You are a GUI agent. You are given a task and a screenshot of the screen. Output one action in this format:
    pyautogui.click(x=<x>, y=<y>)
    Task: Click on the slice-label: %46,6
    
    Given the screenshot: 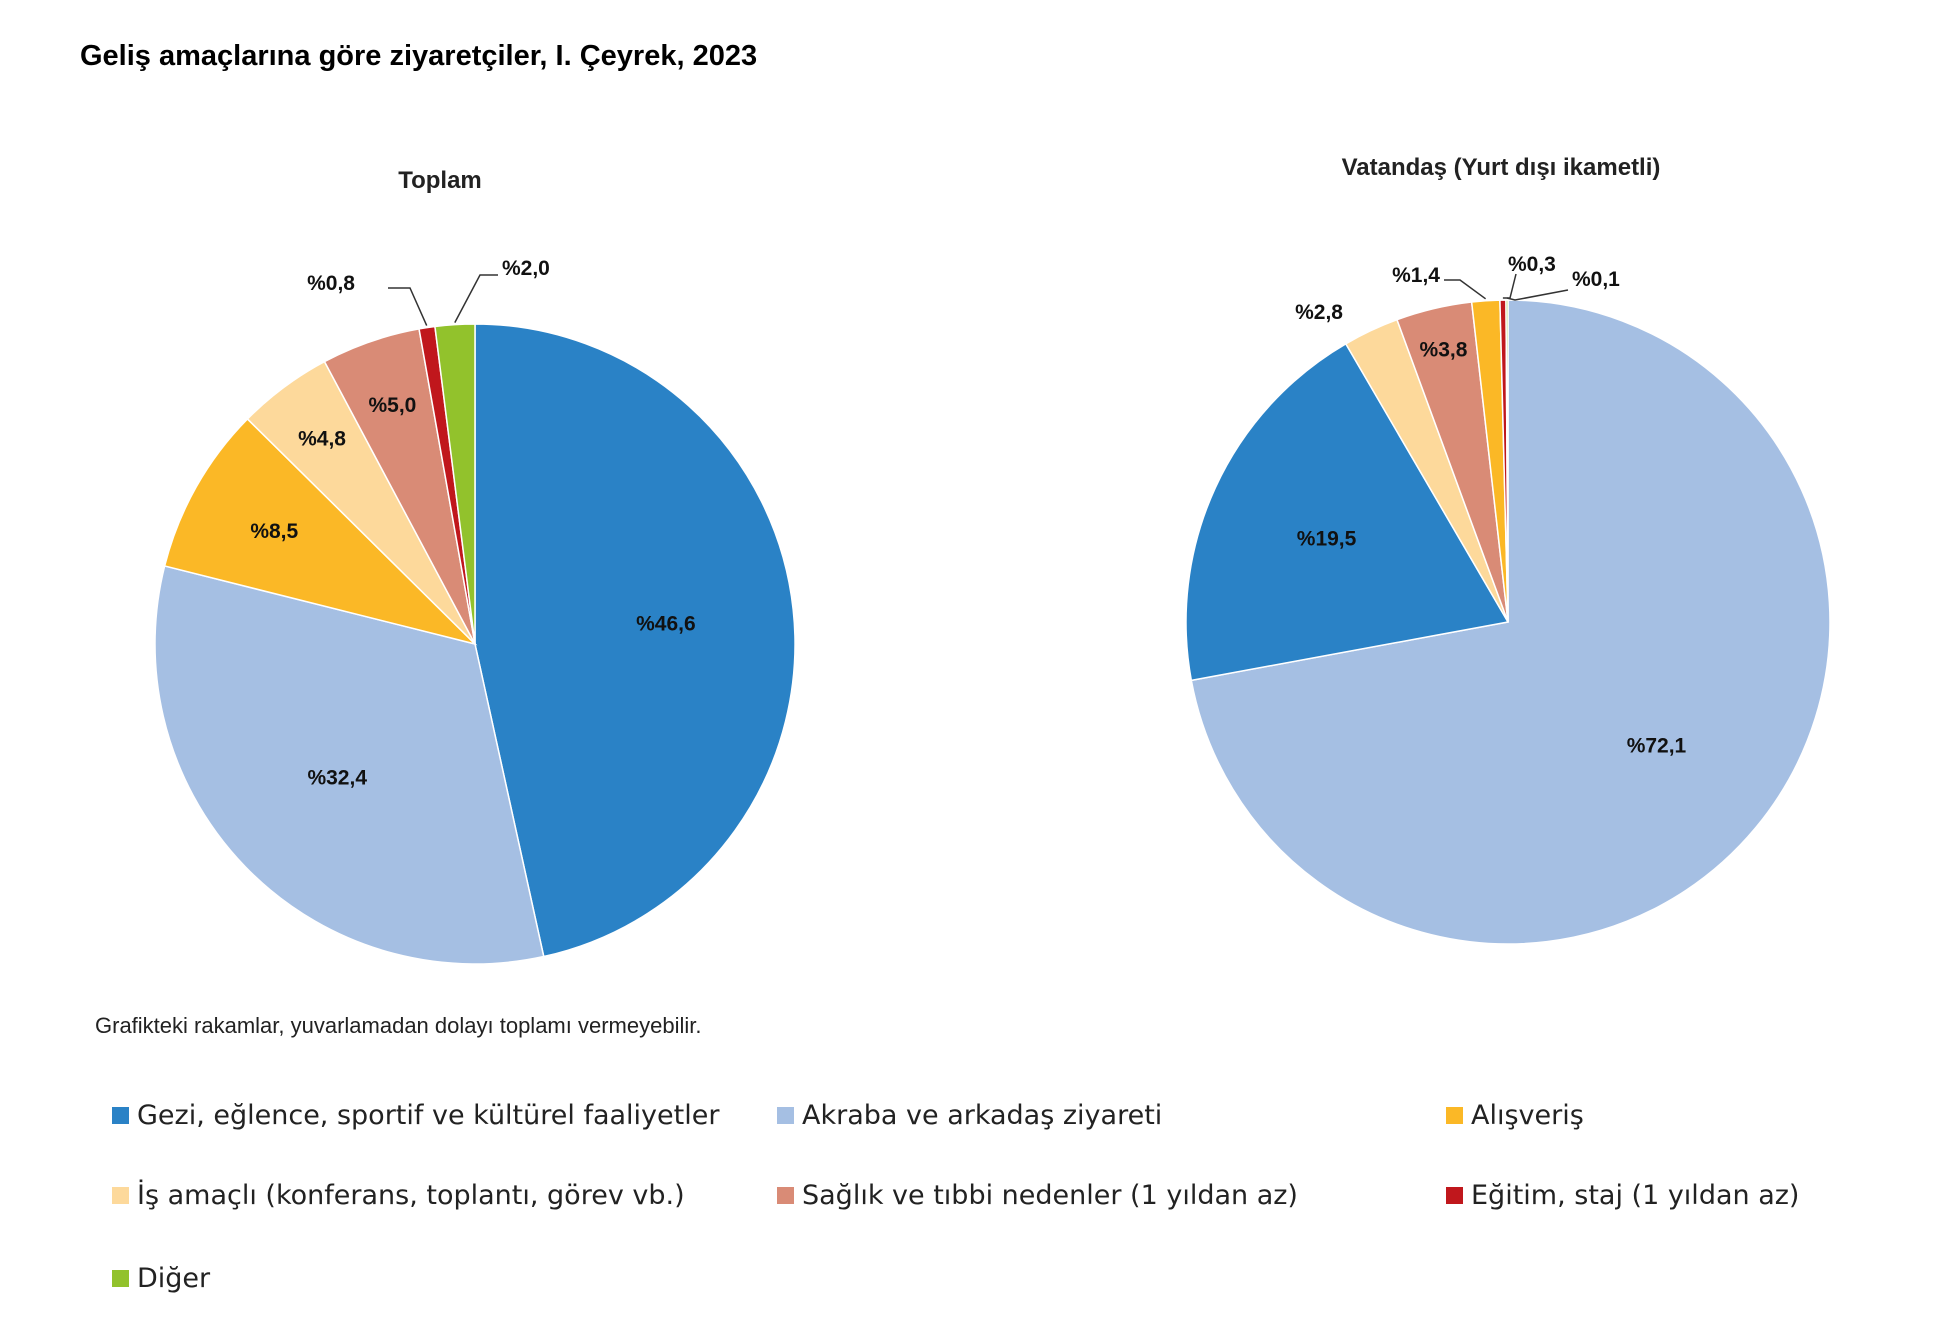 What is the action you would take?
    pyautogui.click(x=666, y=623)
    